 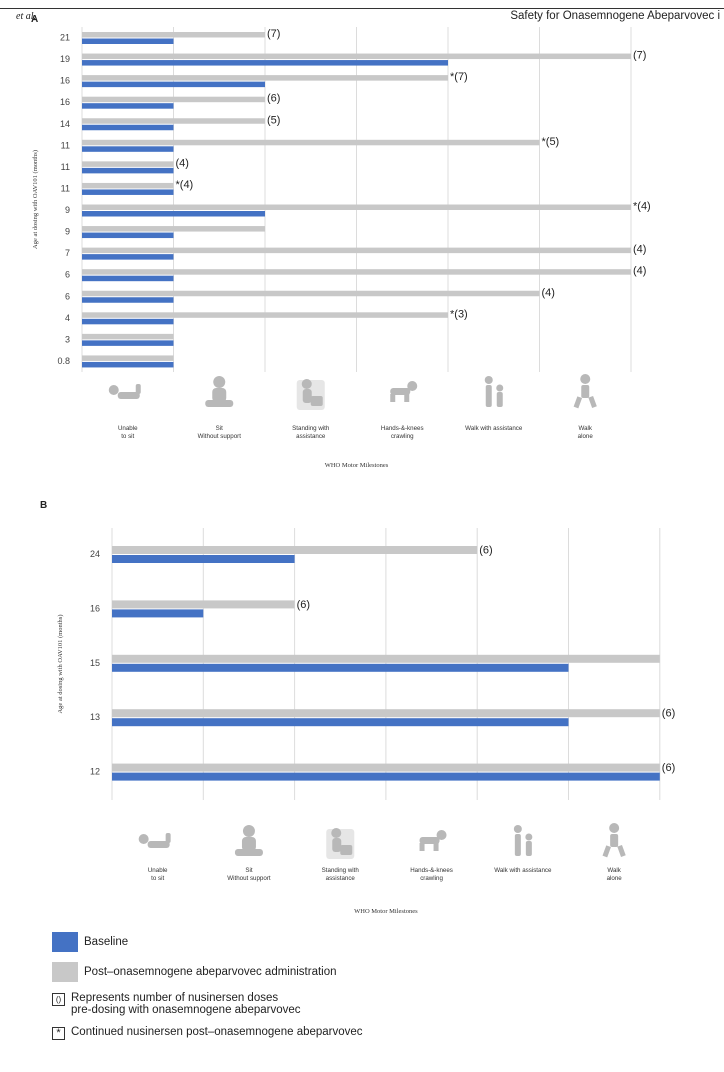 What do you see at coordinates (35, 199) in the screenshot?
I see `y-axis-title: Age at dosing with OAV101 (months)` at bounding box center [35, 199].